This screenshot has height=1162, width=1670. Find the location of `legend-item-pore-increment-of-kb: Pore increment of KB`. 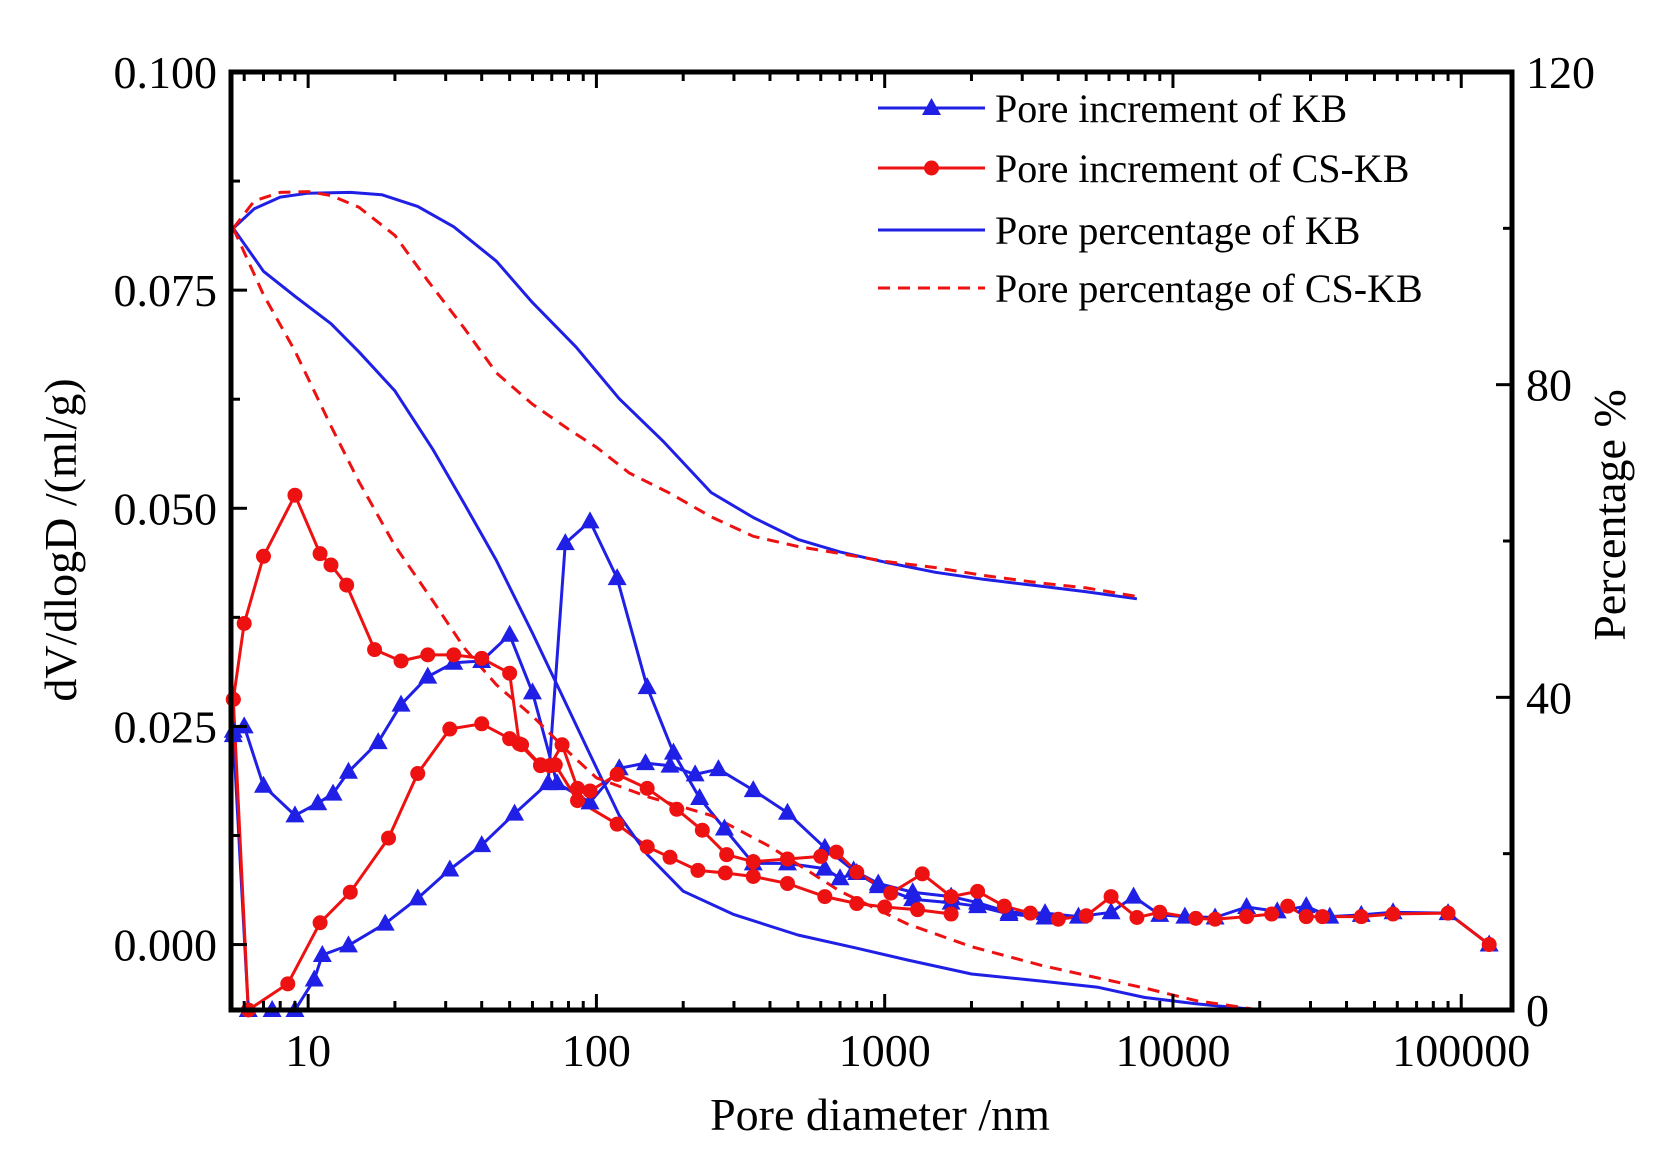

legend-item-pore-increment-of-kb: Pore increment of KB is located at coordinates (1112, 108).